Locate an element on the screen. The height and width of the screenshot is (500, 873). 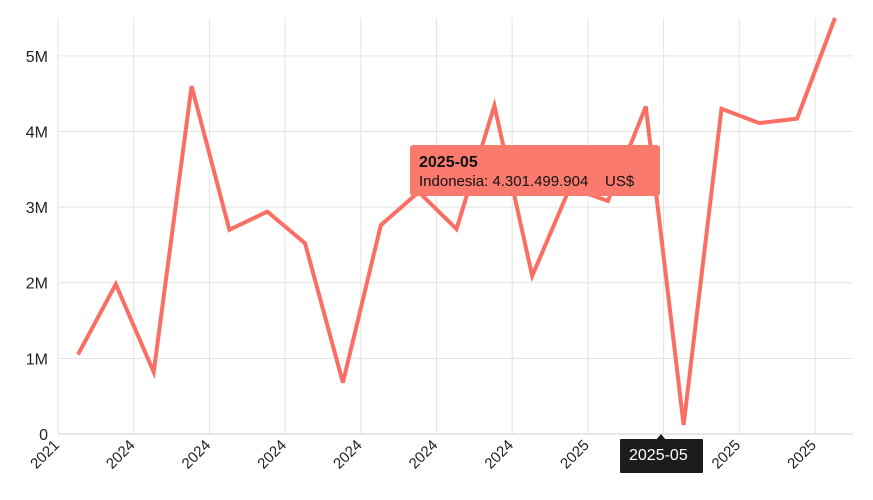
y-axis: 0 1M 2M 3M 4M 5M is located at coordinates (37, 246).